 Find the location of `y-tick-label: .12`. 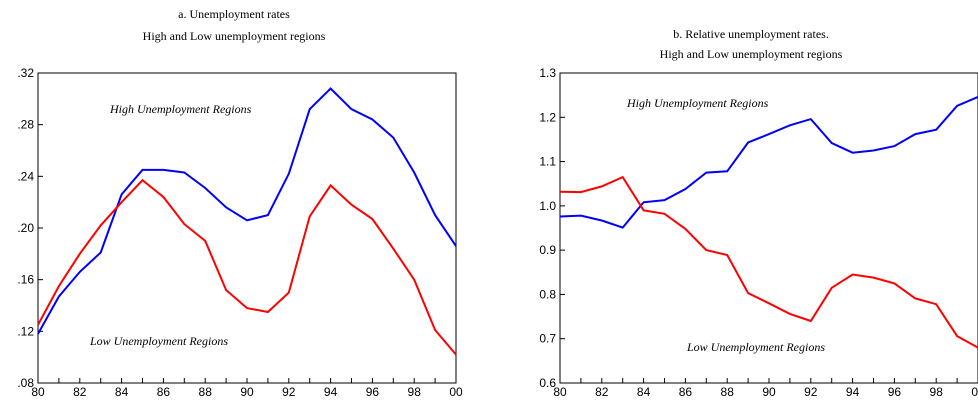

y-tick-label: .12 is located at coordinates (25, 331).